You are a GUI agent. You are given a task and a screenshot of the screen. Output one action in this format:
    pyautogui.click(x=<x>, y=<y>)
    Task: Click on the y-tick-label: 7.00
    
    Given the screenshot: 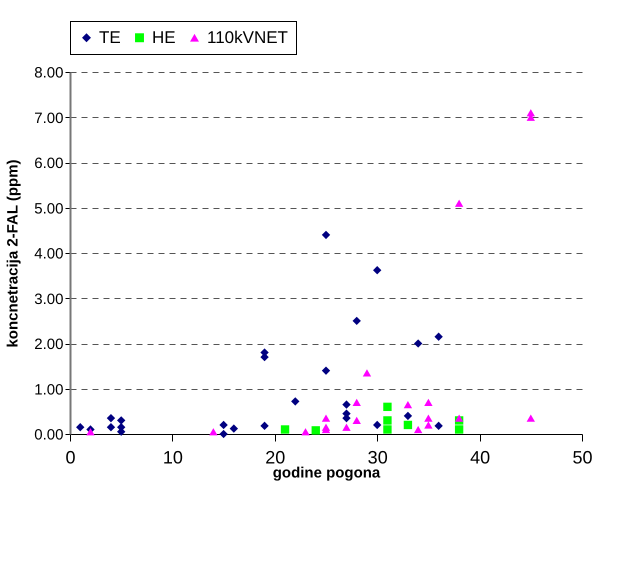 What is the action you would take?
    pyautogui.click(x=49, y=118)
    